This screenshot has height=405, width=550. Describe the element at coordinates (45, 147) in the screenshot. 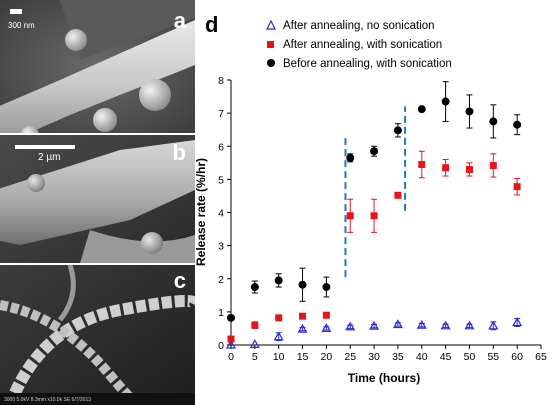

I see `scale-bar-b` at that location.